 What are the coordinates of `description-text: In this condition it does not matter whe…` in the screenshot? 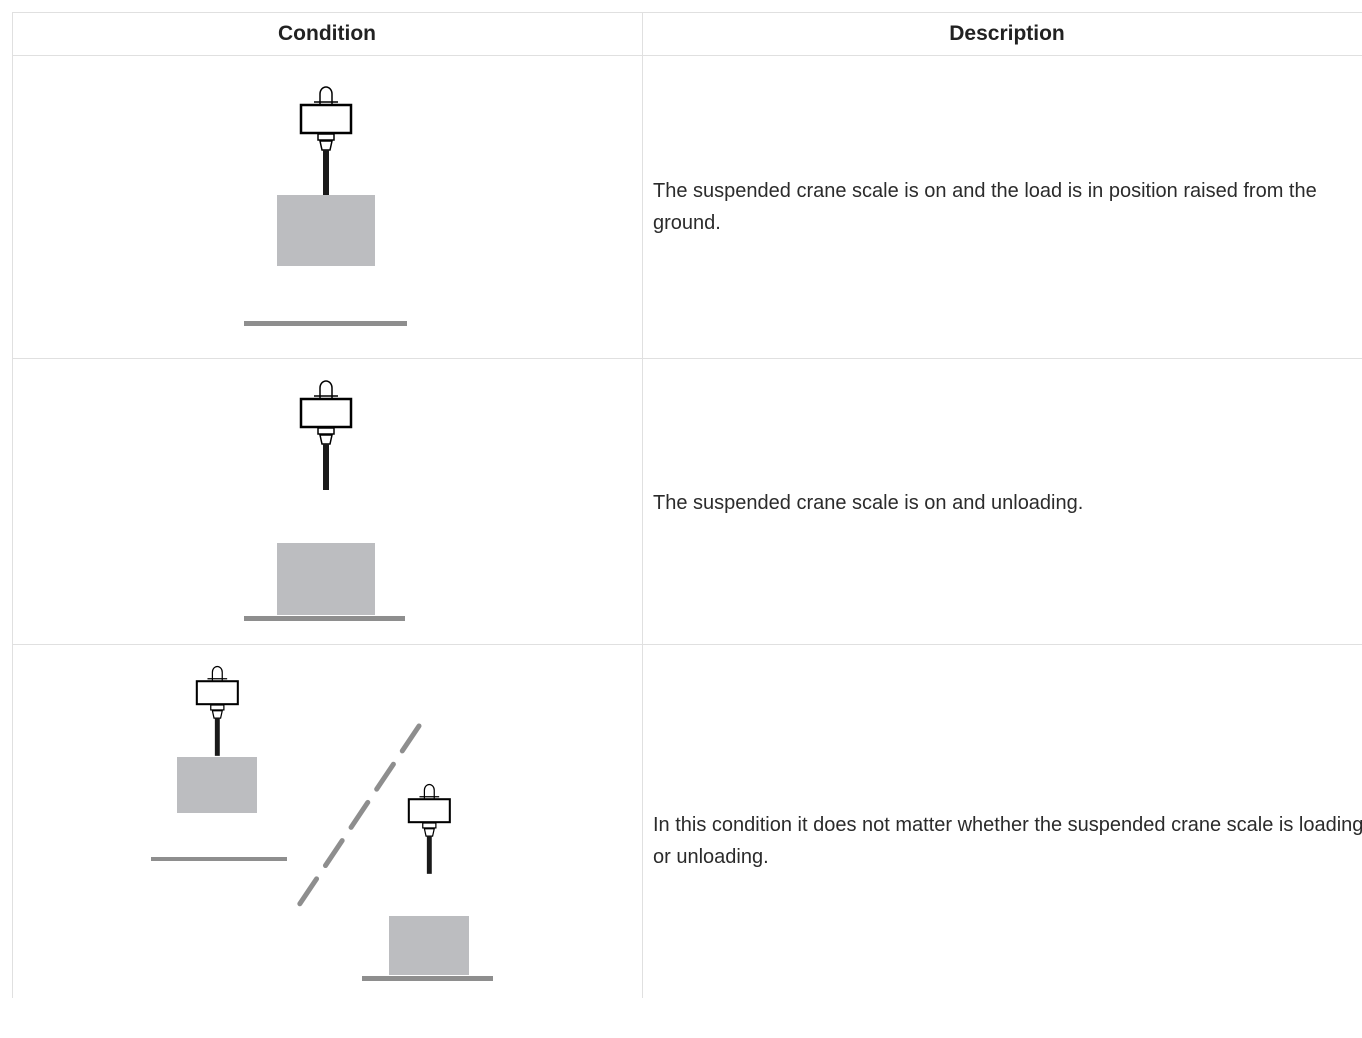 It's located at (1007, 841).